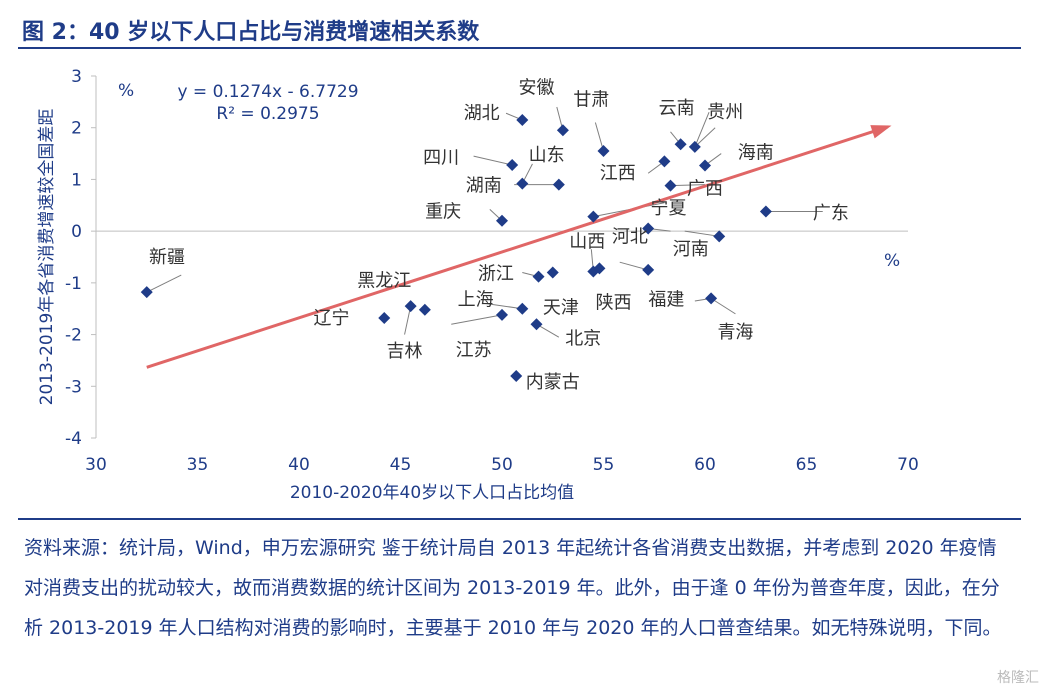  Describe the element at coordinates (76, 180) in the screenshot. I see `y-tick-label: 1` at that location.